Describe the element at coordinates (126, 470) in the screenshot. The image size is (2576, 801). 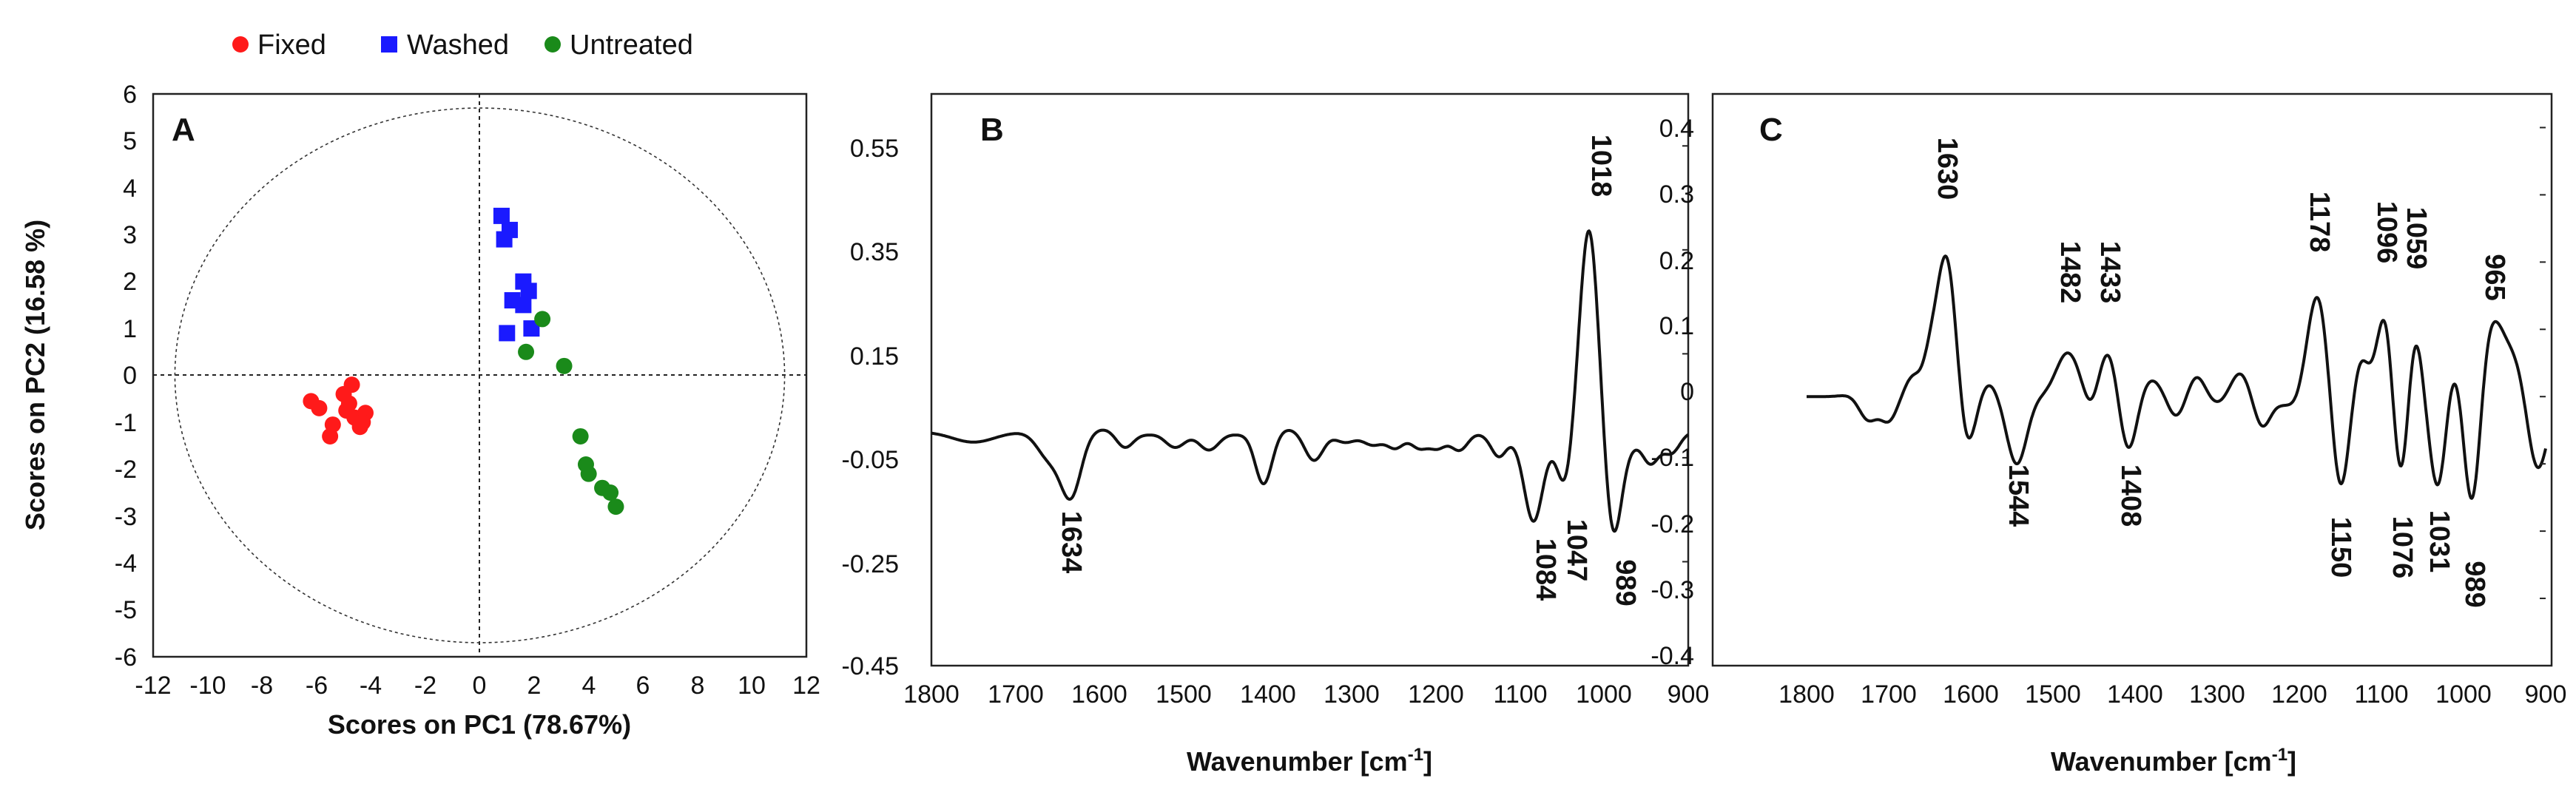
I see `y-tick-label: -2` at that location.